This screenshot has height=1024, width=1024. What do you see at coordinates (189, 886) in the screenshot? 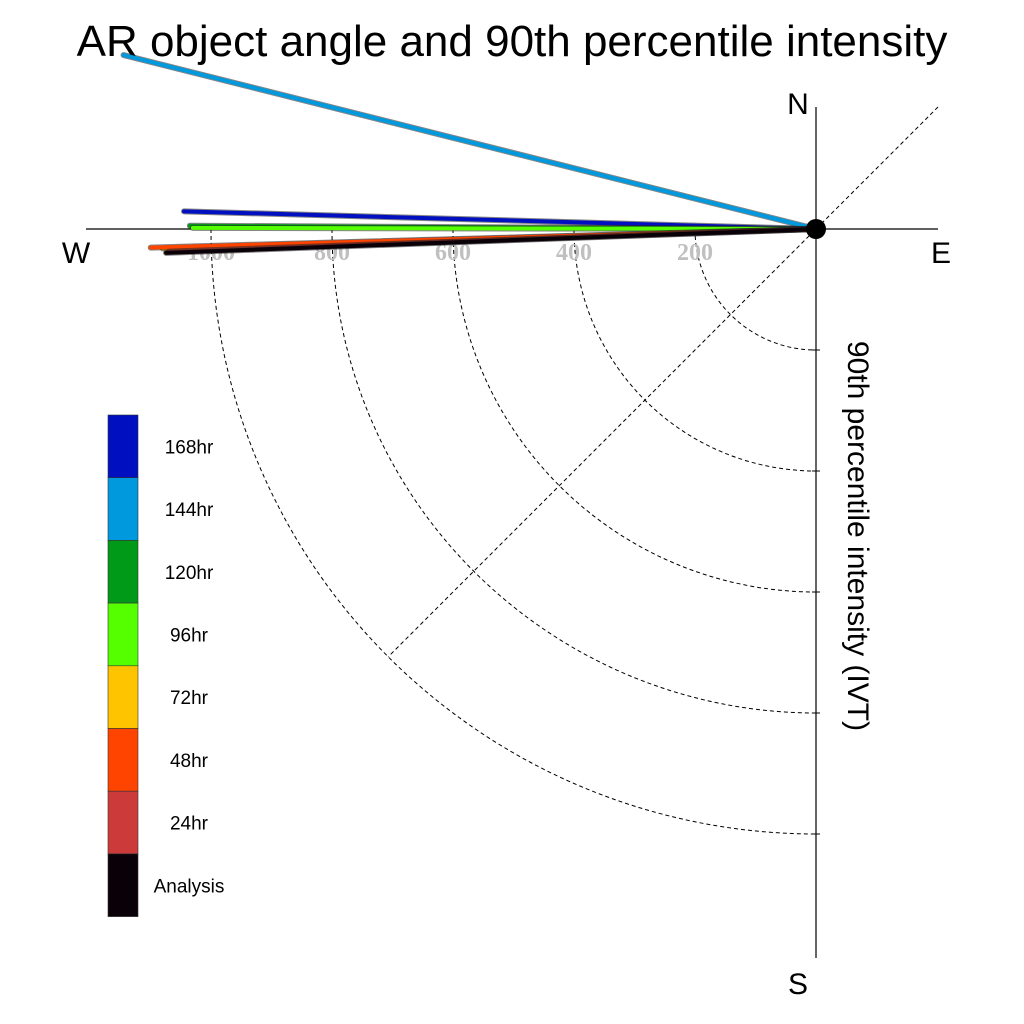
I see `legend-label-analysis: Analysis` at bounding box center [189, 886].